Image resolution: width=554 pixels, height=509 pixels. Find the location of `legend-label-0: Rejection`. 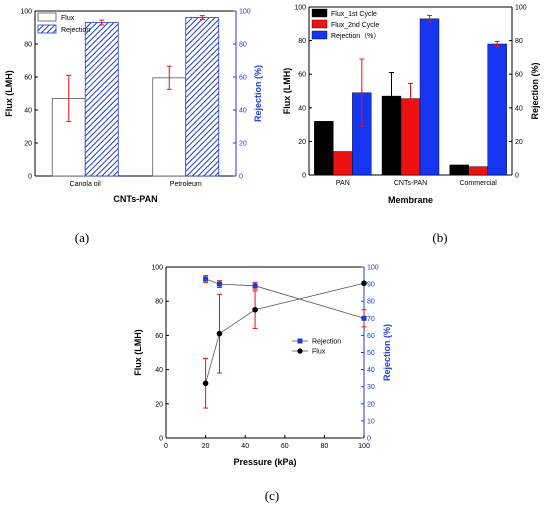

legend-label-0: Rejection is located at coordinates (326, 342).